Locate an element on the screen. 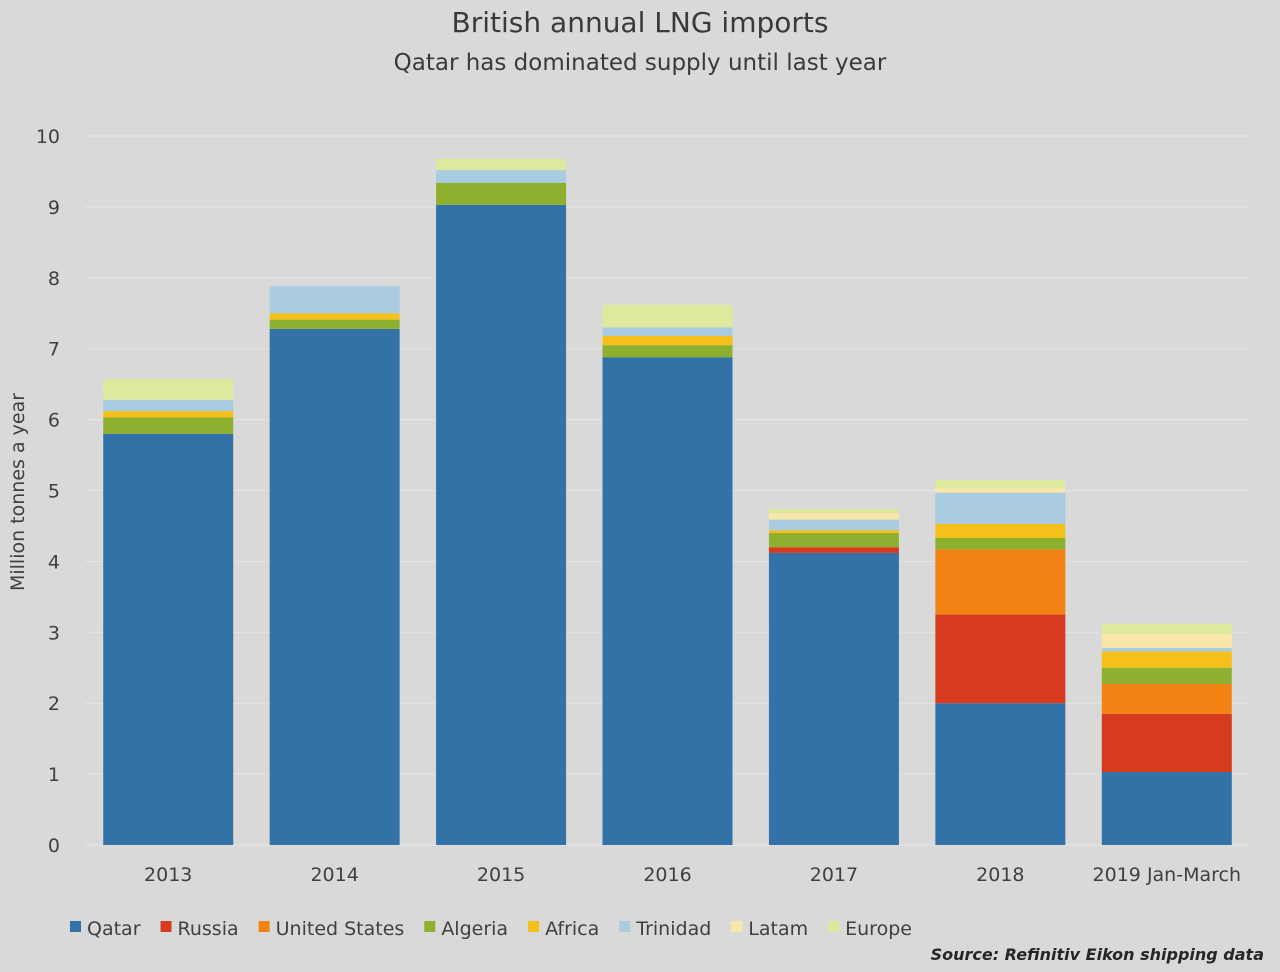  legend-label: United States is located at coordinates (340, 929).